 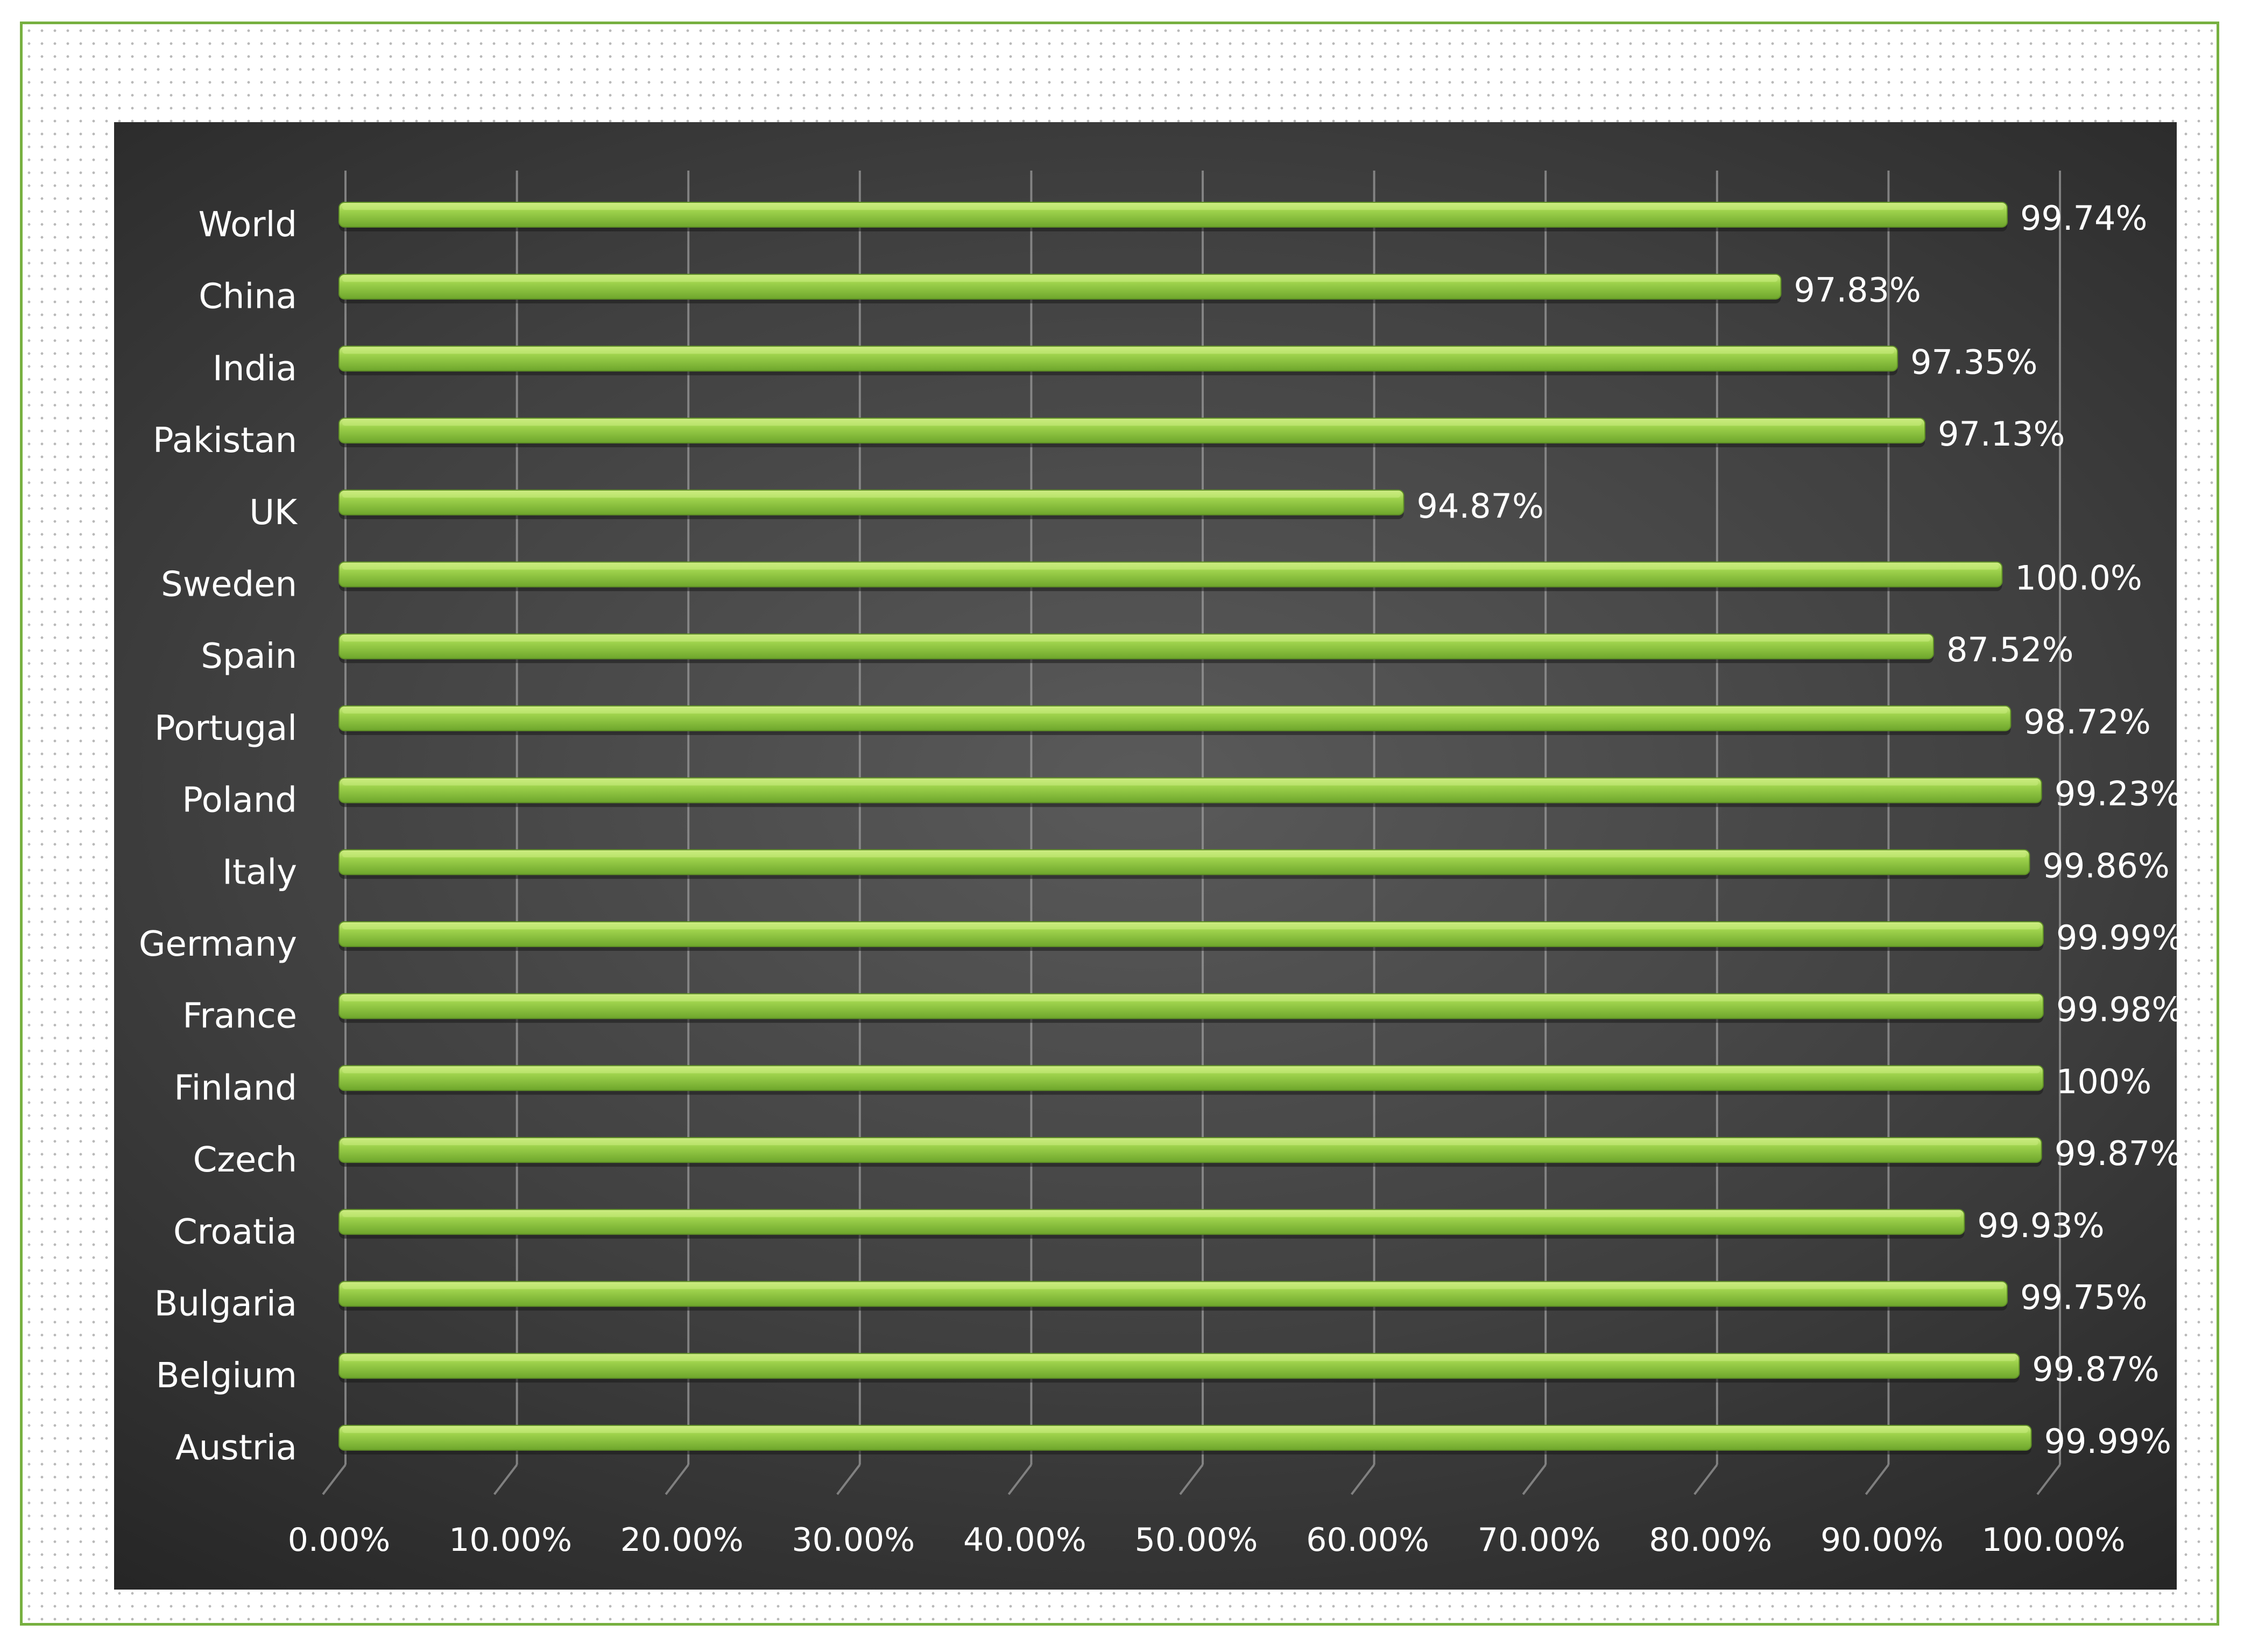 What do you see at coordinates (2103, 1081) in the screenshot?
I see `data-label: 100%` at bounding box center [2103, 1081].